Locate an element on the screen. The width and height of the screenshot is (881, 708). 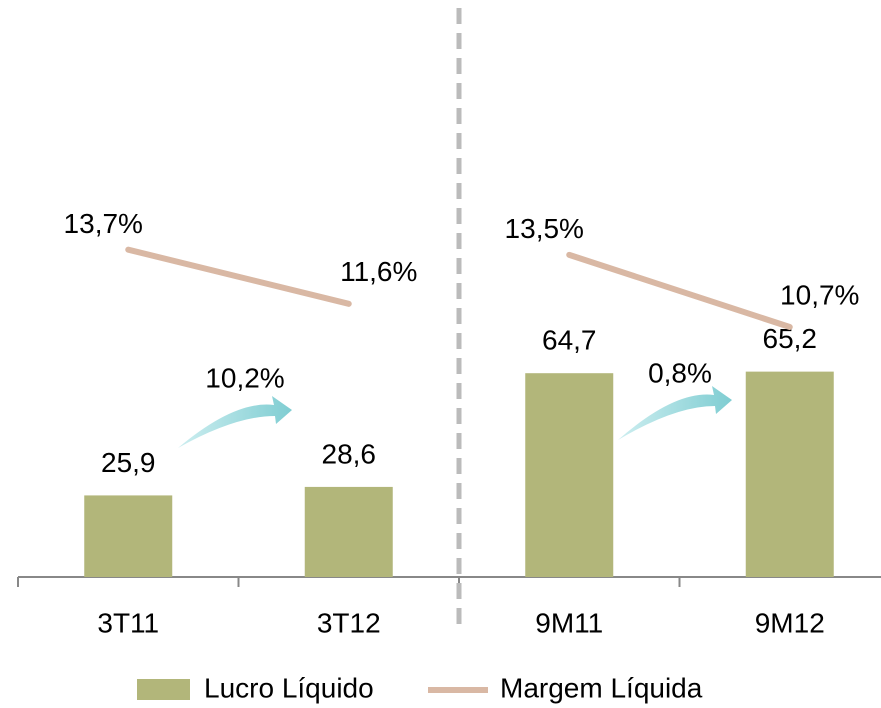
legend-swatch is located at coordinates (163, 689).